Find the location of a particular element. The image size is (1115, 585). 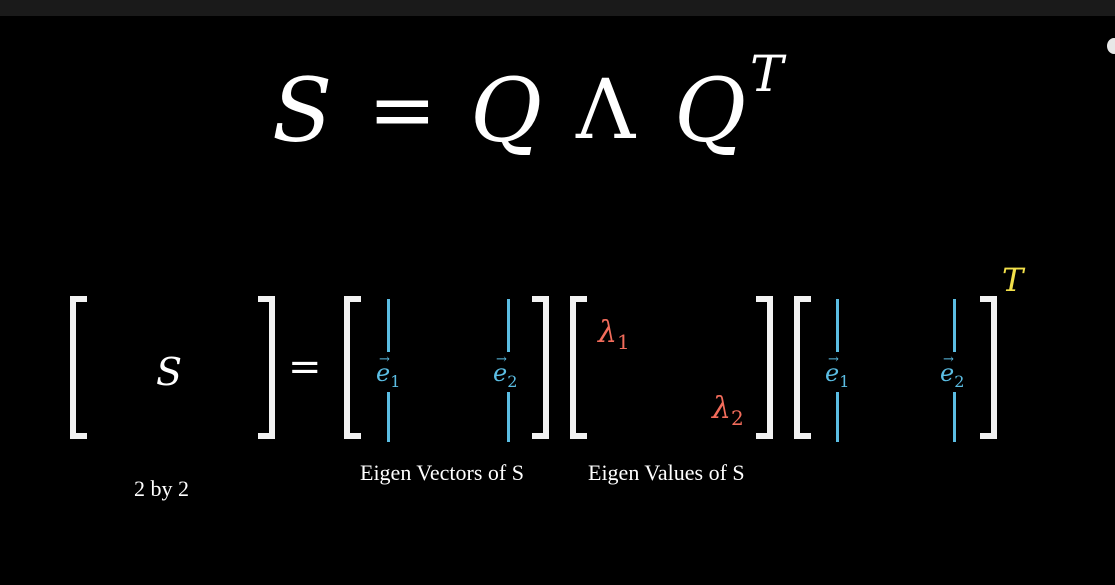

q-e2-subscript: 2 is located at coordinates (512, 381).